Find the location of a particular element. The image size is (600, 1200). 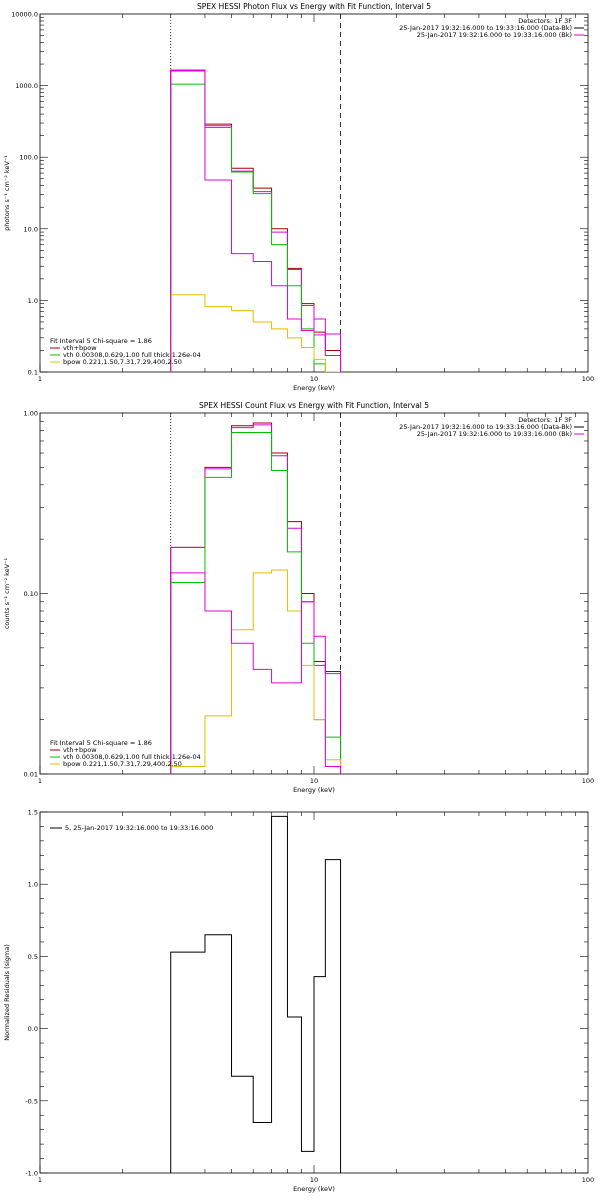

y-tick-label: 0.1 is located at coordinates (33, 373).